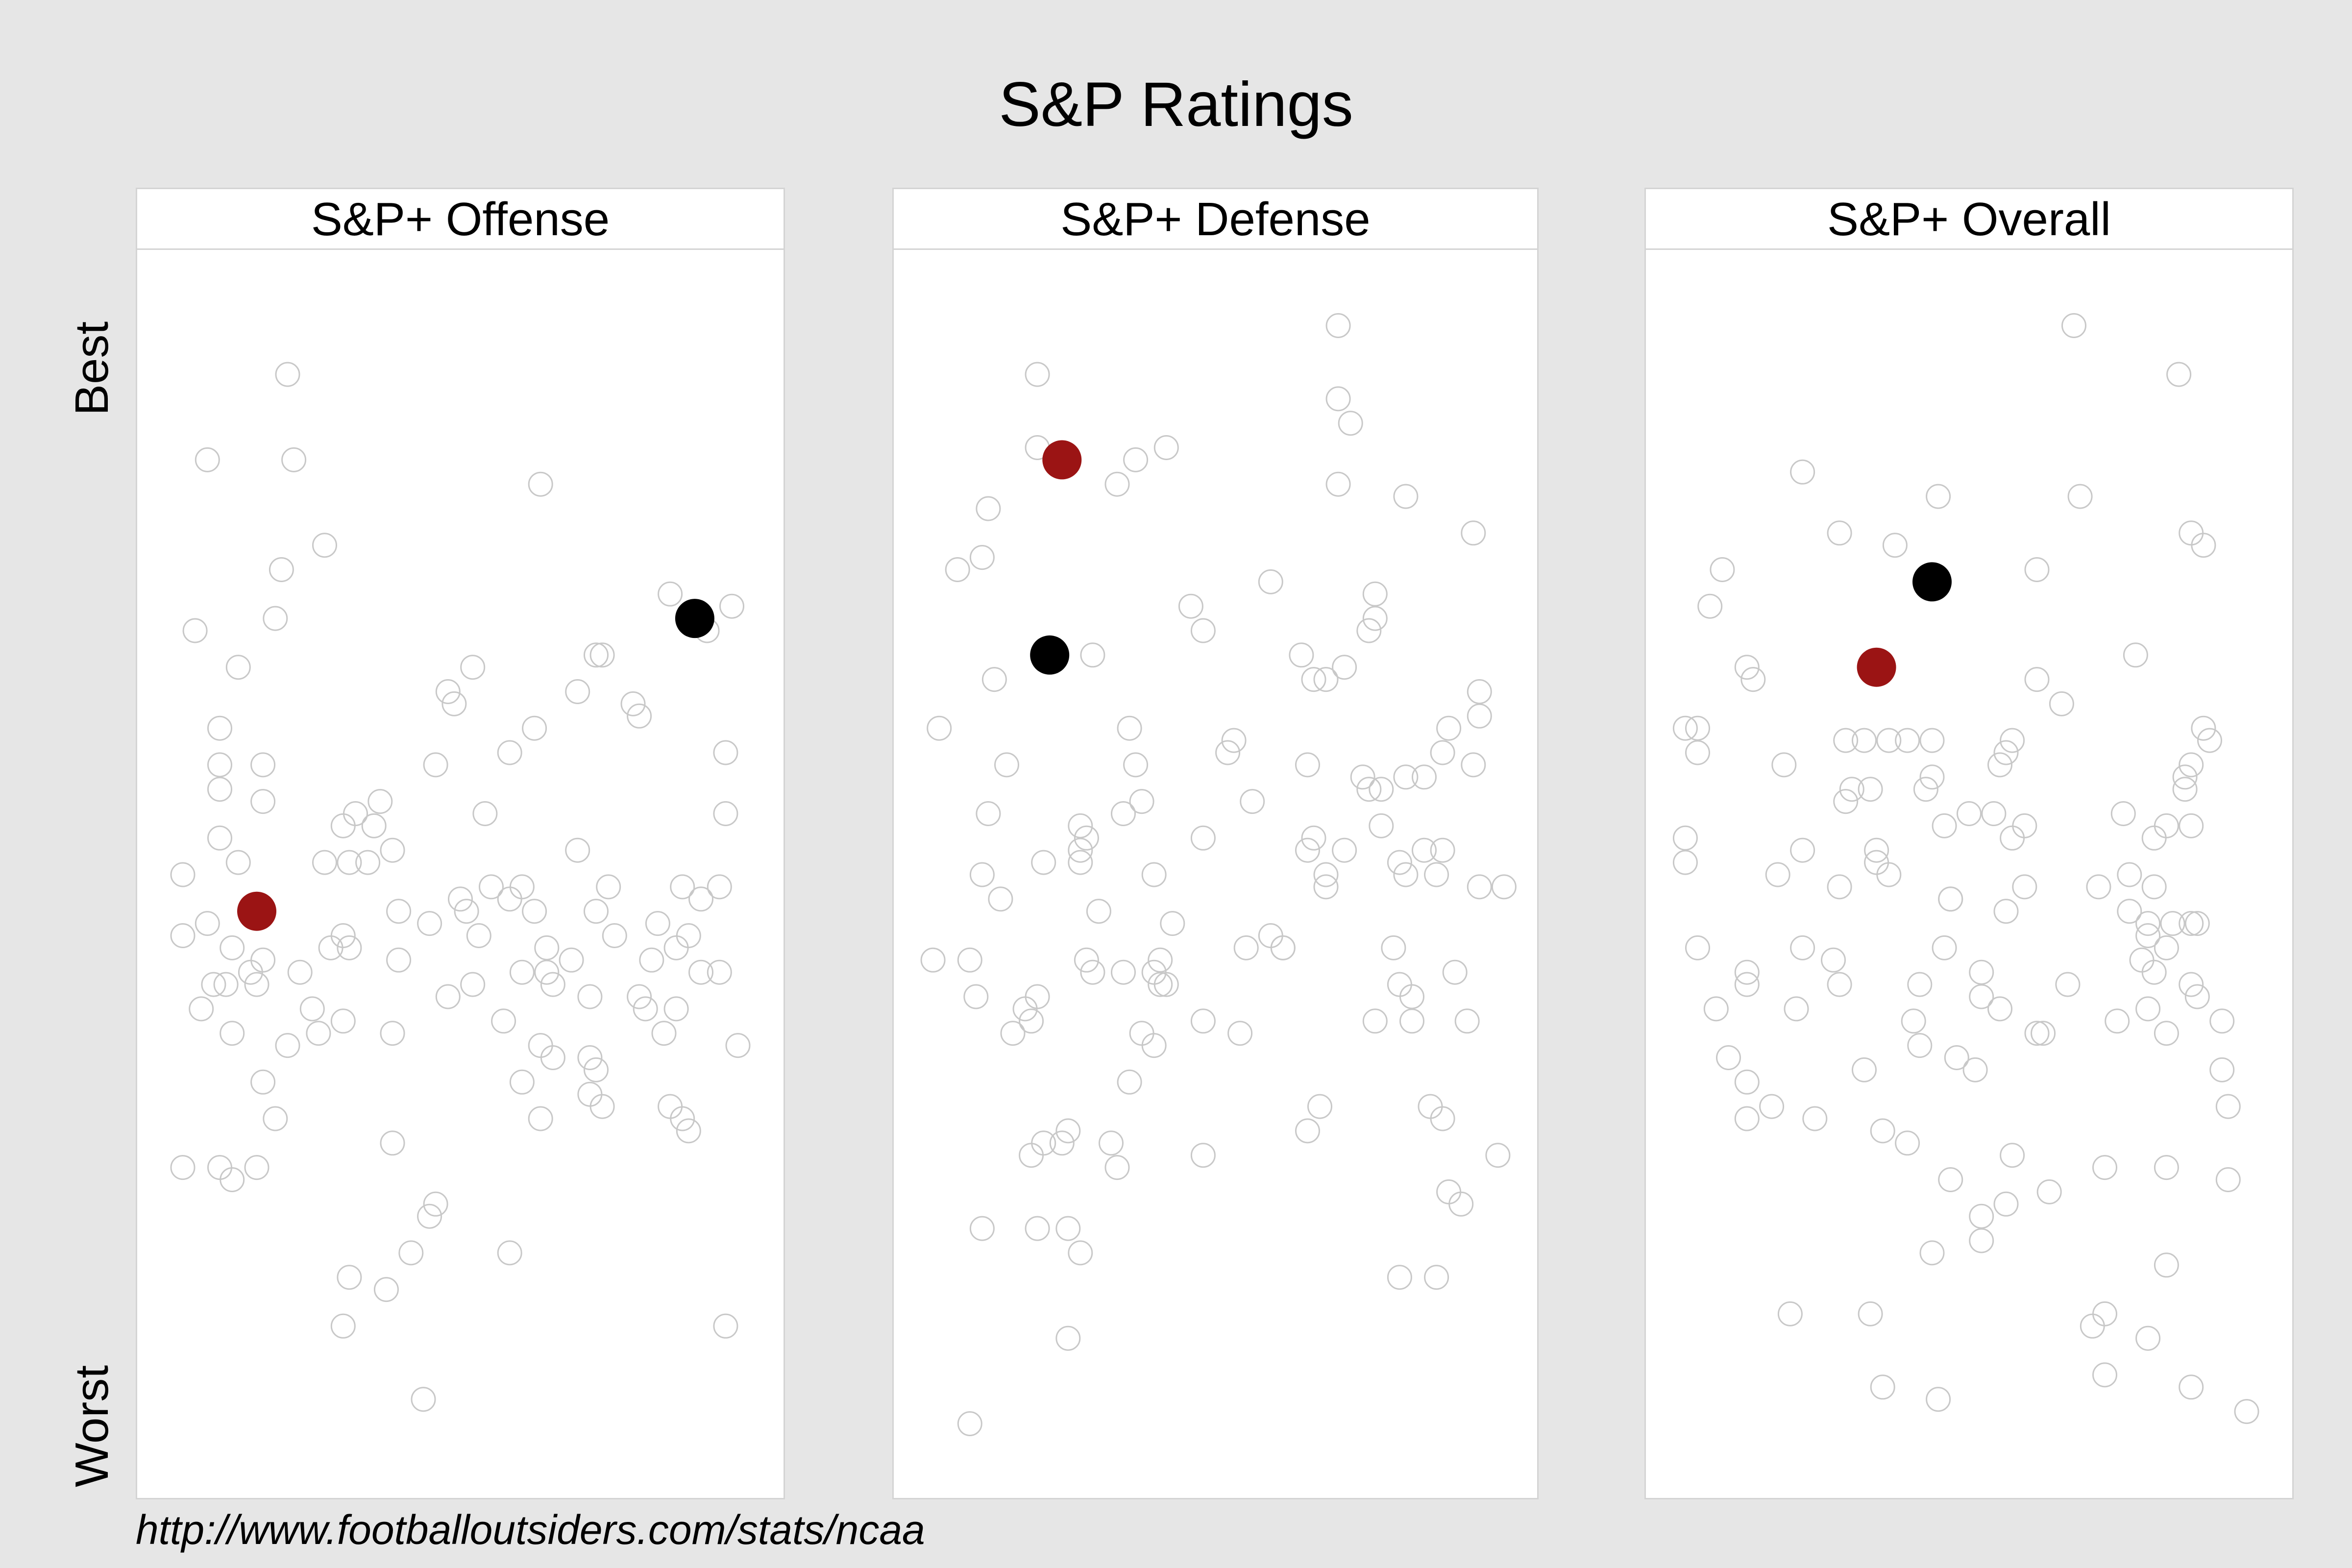 This screenshot has height=1568, width=2352. Describe the element at coordinates (92, 368) in the screenshot. I see `y-axis-label-best: Best` at that location.